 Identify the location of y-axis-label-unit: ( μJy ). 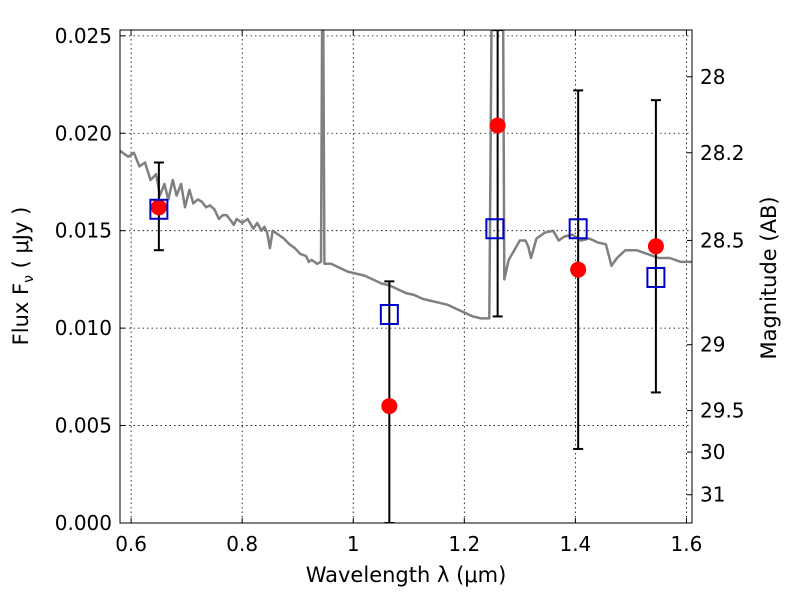
(21, 241).